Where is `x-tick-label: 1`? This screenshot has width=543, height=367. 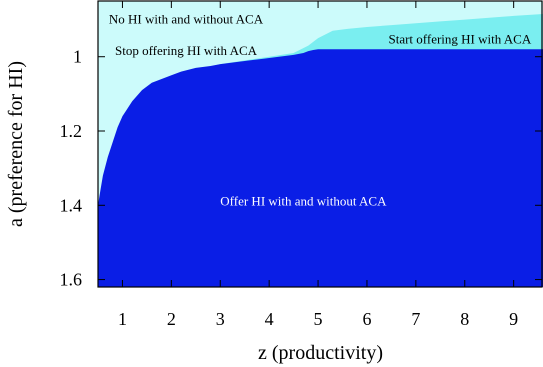 x-tick-label: 1 is located at coordinates (122, 319).